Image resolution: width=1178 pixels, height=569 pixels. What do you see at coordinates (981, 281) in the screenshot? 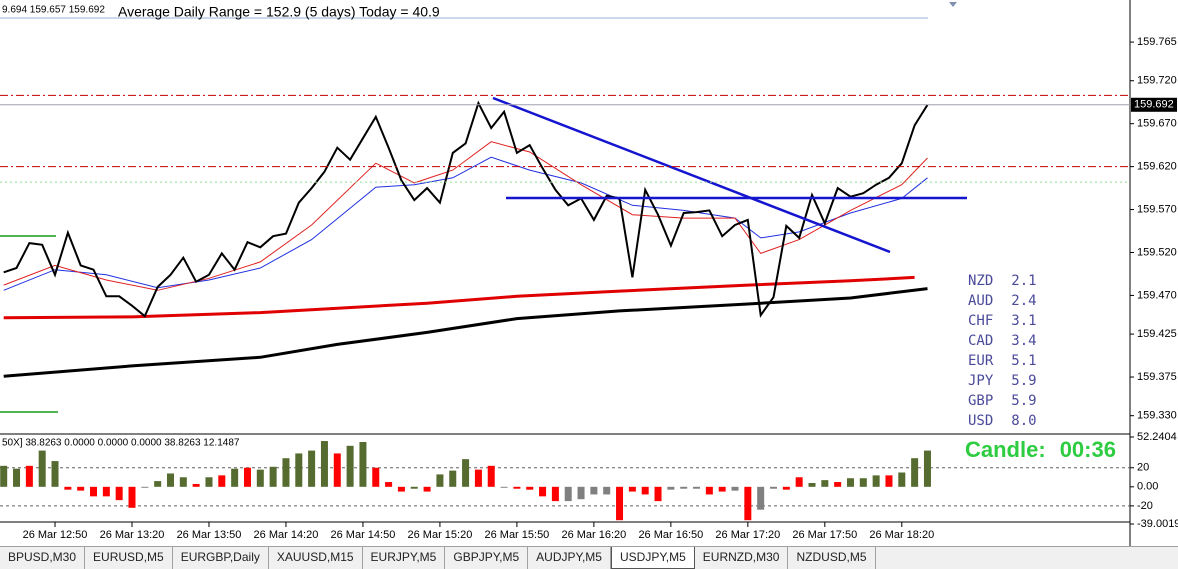
I see `currency: NZD` at bounding box center [981, 281].